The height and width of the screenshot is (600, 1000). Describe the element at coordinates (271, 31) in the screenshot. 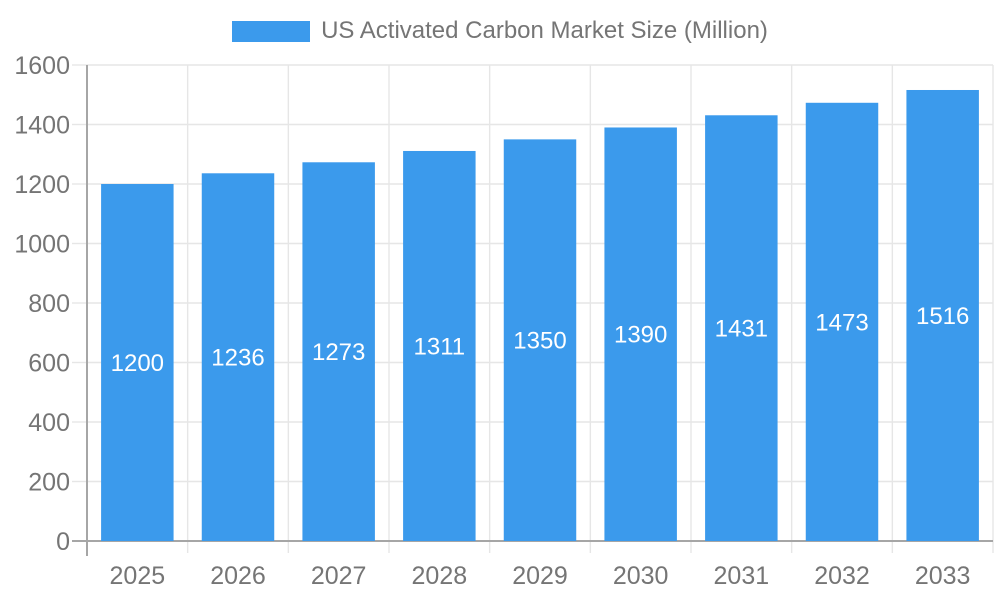

I see `legend-swatch` at that location.